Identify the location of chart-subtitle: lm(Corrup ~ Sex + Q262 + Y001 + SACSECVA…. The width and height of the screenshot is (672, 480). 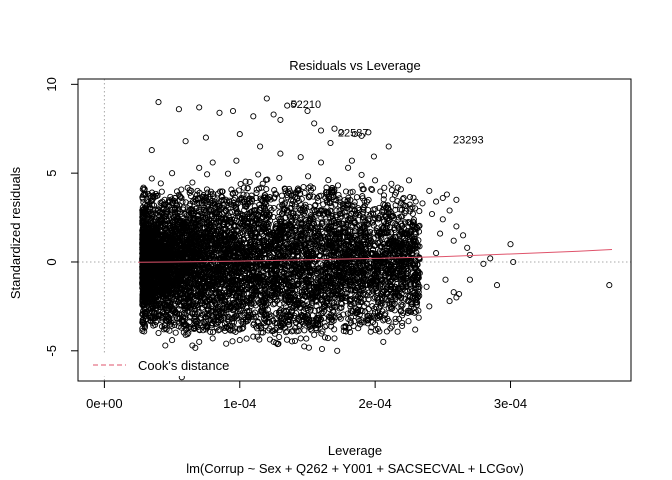
(355, 468).